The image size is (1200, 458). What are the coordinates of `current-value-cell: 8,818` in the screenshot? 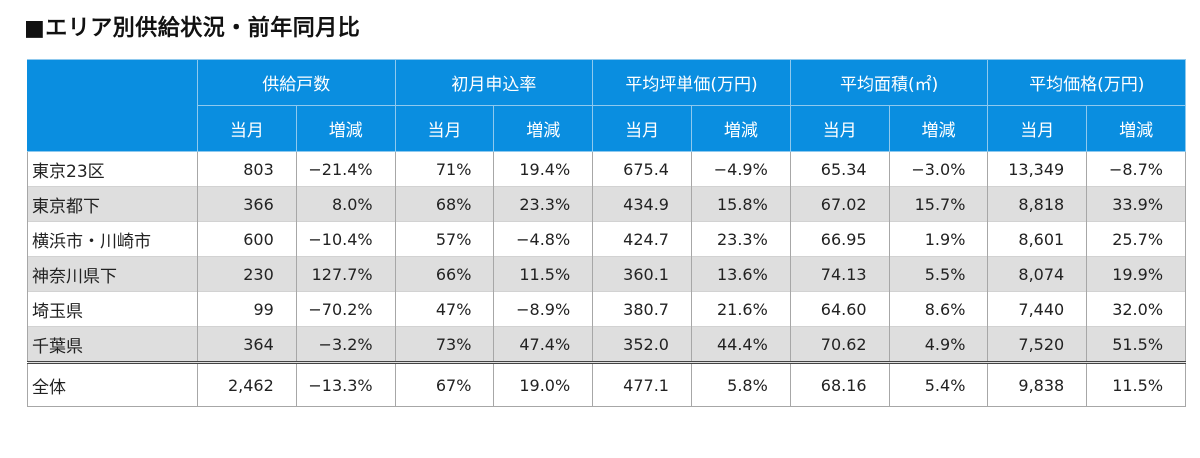 It's located at (1037, 204).